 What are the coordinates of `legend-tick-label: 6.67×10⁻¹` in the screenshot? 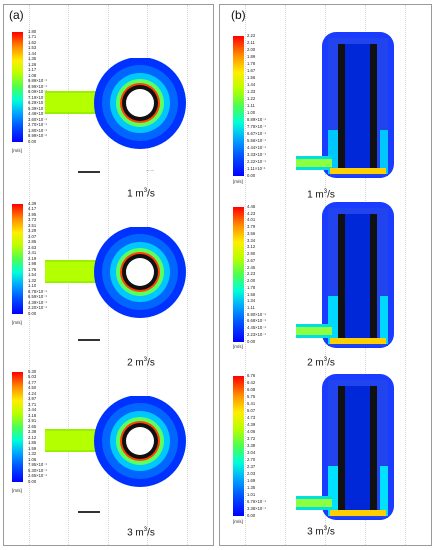 It's located at (256, 133).